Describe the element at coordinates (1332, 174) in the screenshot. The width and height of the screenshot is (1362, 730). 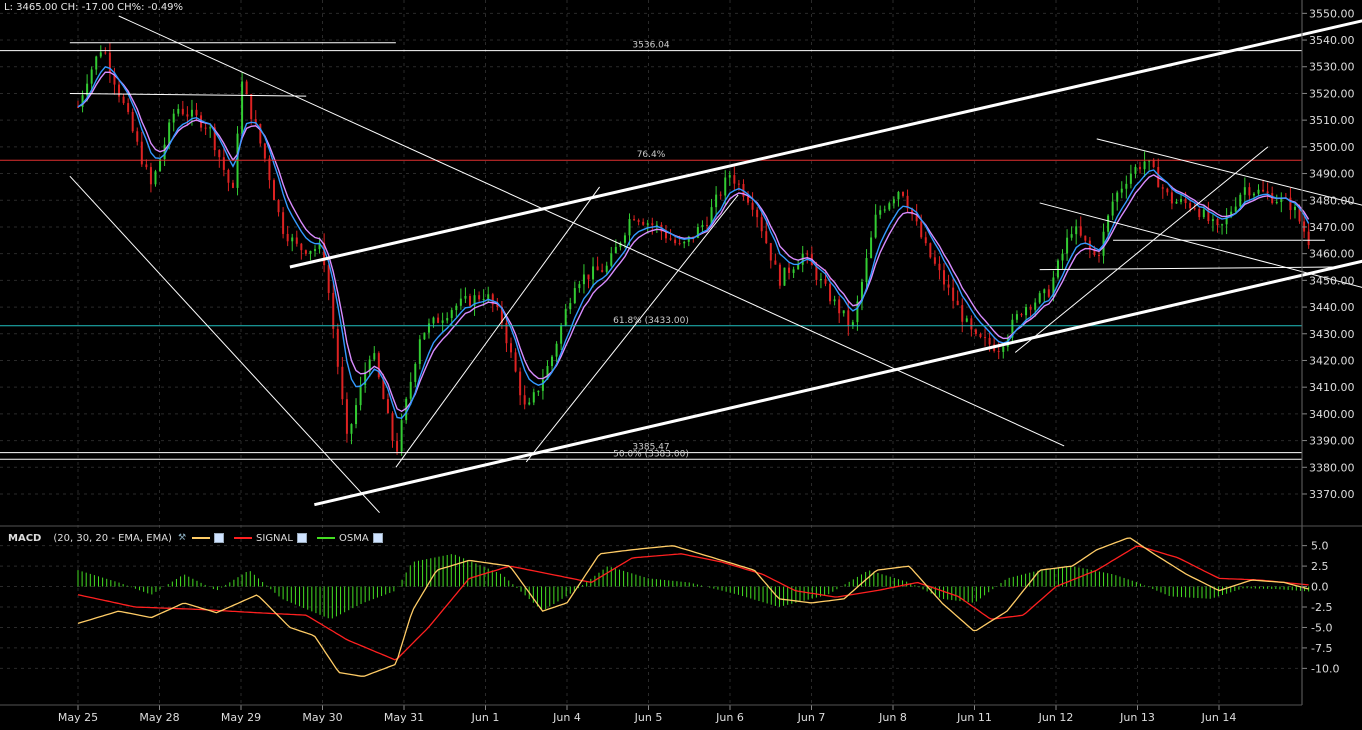
I see `price-tick-label: 3490.00` at that location.